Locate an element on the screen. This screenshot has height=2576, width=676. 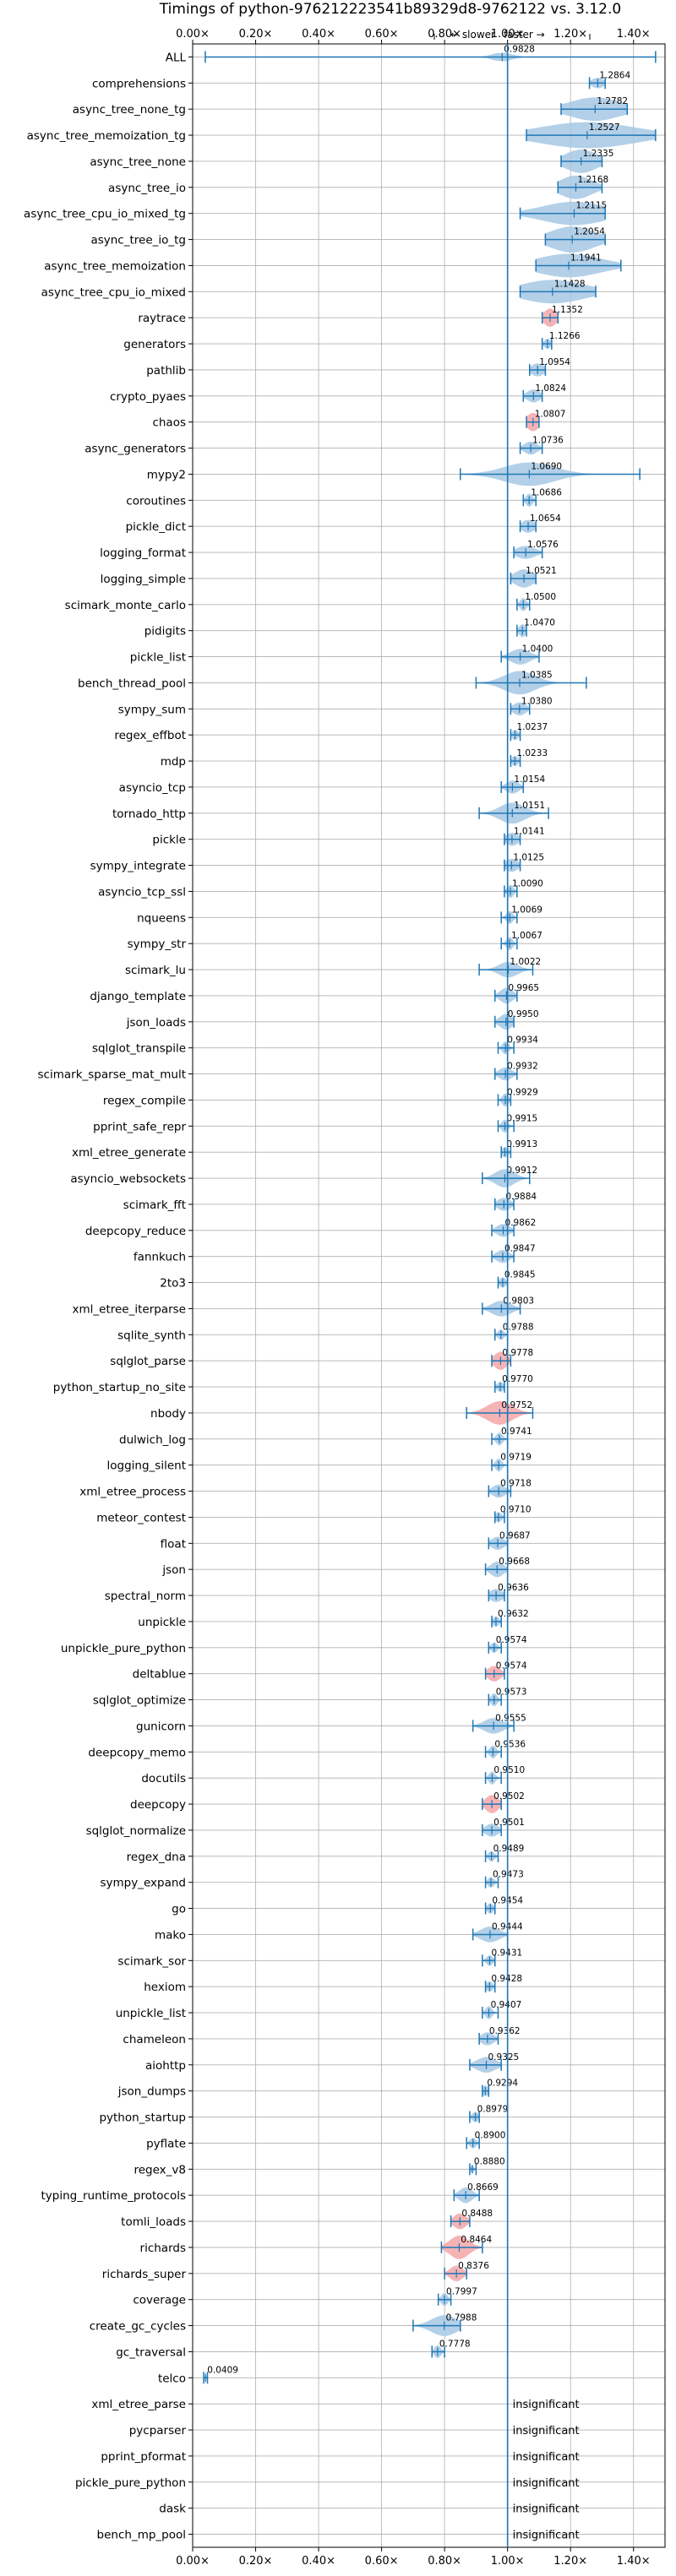
data-label: 0.9884 is located at coordinates (521, 1197).